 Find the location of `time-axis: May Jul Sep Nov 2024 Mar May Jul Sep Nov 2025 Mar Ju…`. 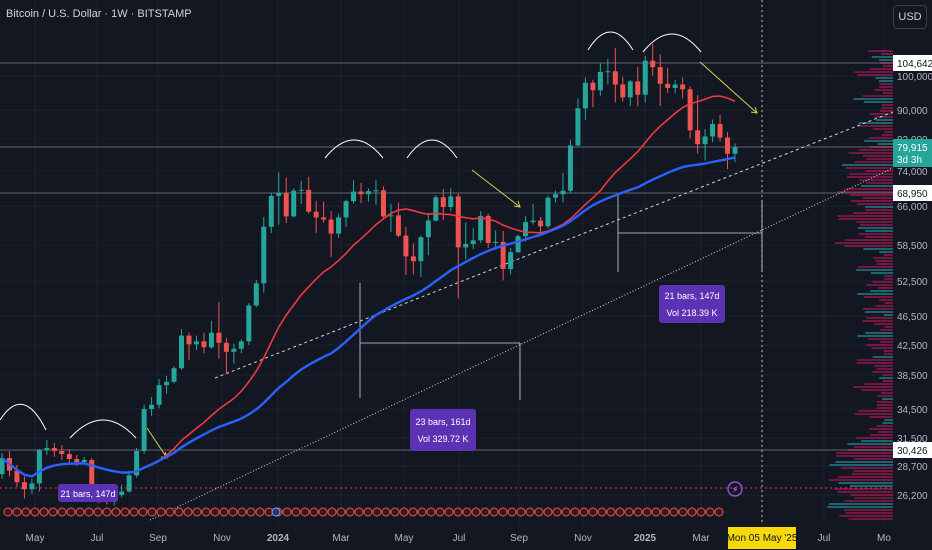

time-axis: May Jul Sep Nov 2024 Mar May Jul Sep Nov 2025 Mar Ju… is located at coordinates (459, 538).